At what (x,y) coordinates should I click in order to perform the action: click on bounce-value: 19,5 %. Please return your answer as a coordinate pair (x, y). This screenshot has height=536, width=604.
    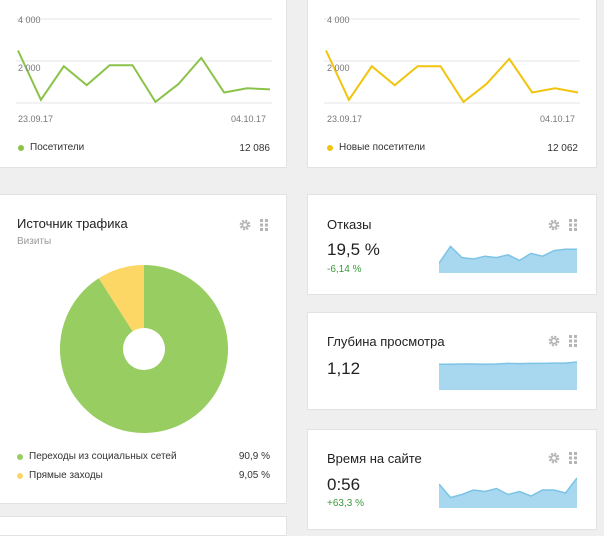
    Looking at the image, I should click on (353, 250).